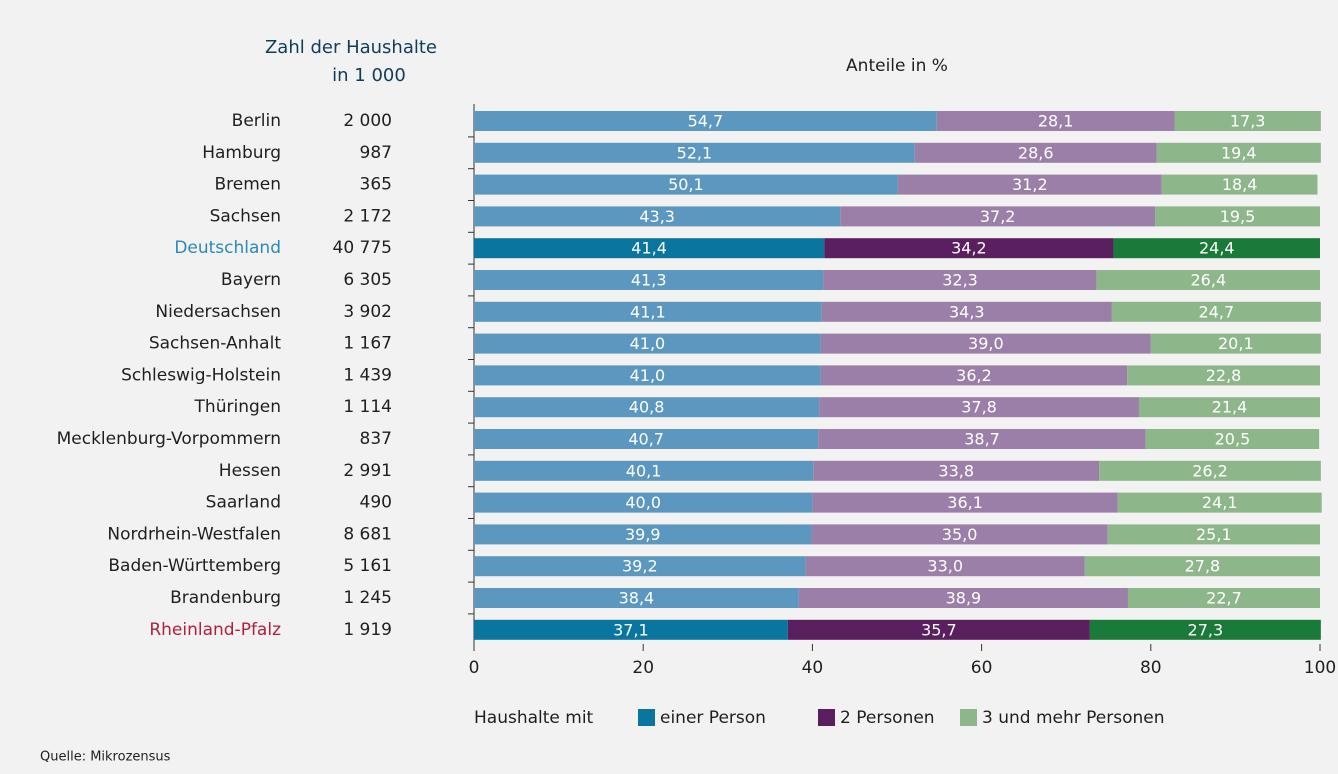 The width and height of the screenshot is (1338, 774). I want to click on households-value: 40 775, so click(362, 248).